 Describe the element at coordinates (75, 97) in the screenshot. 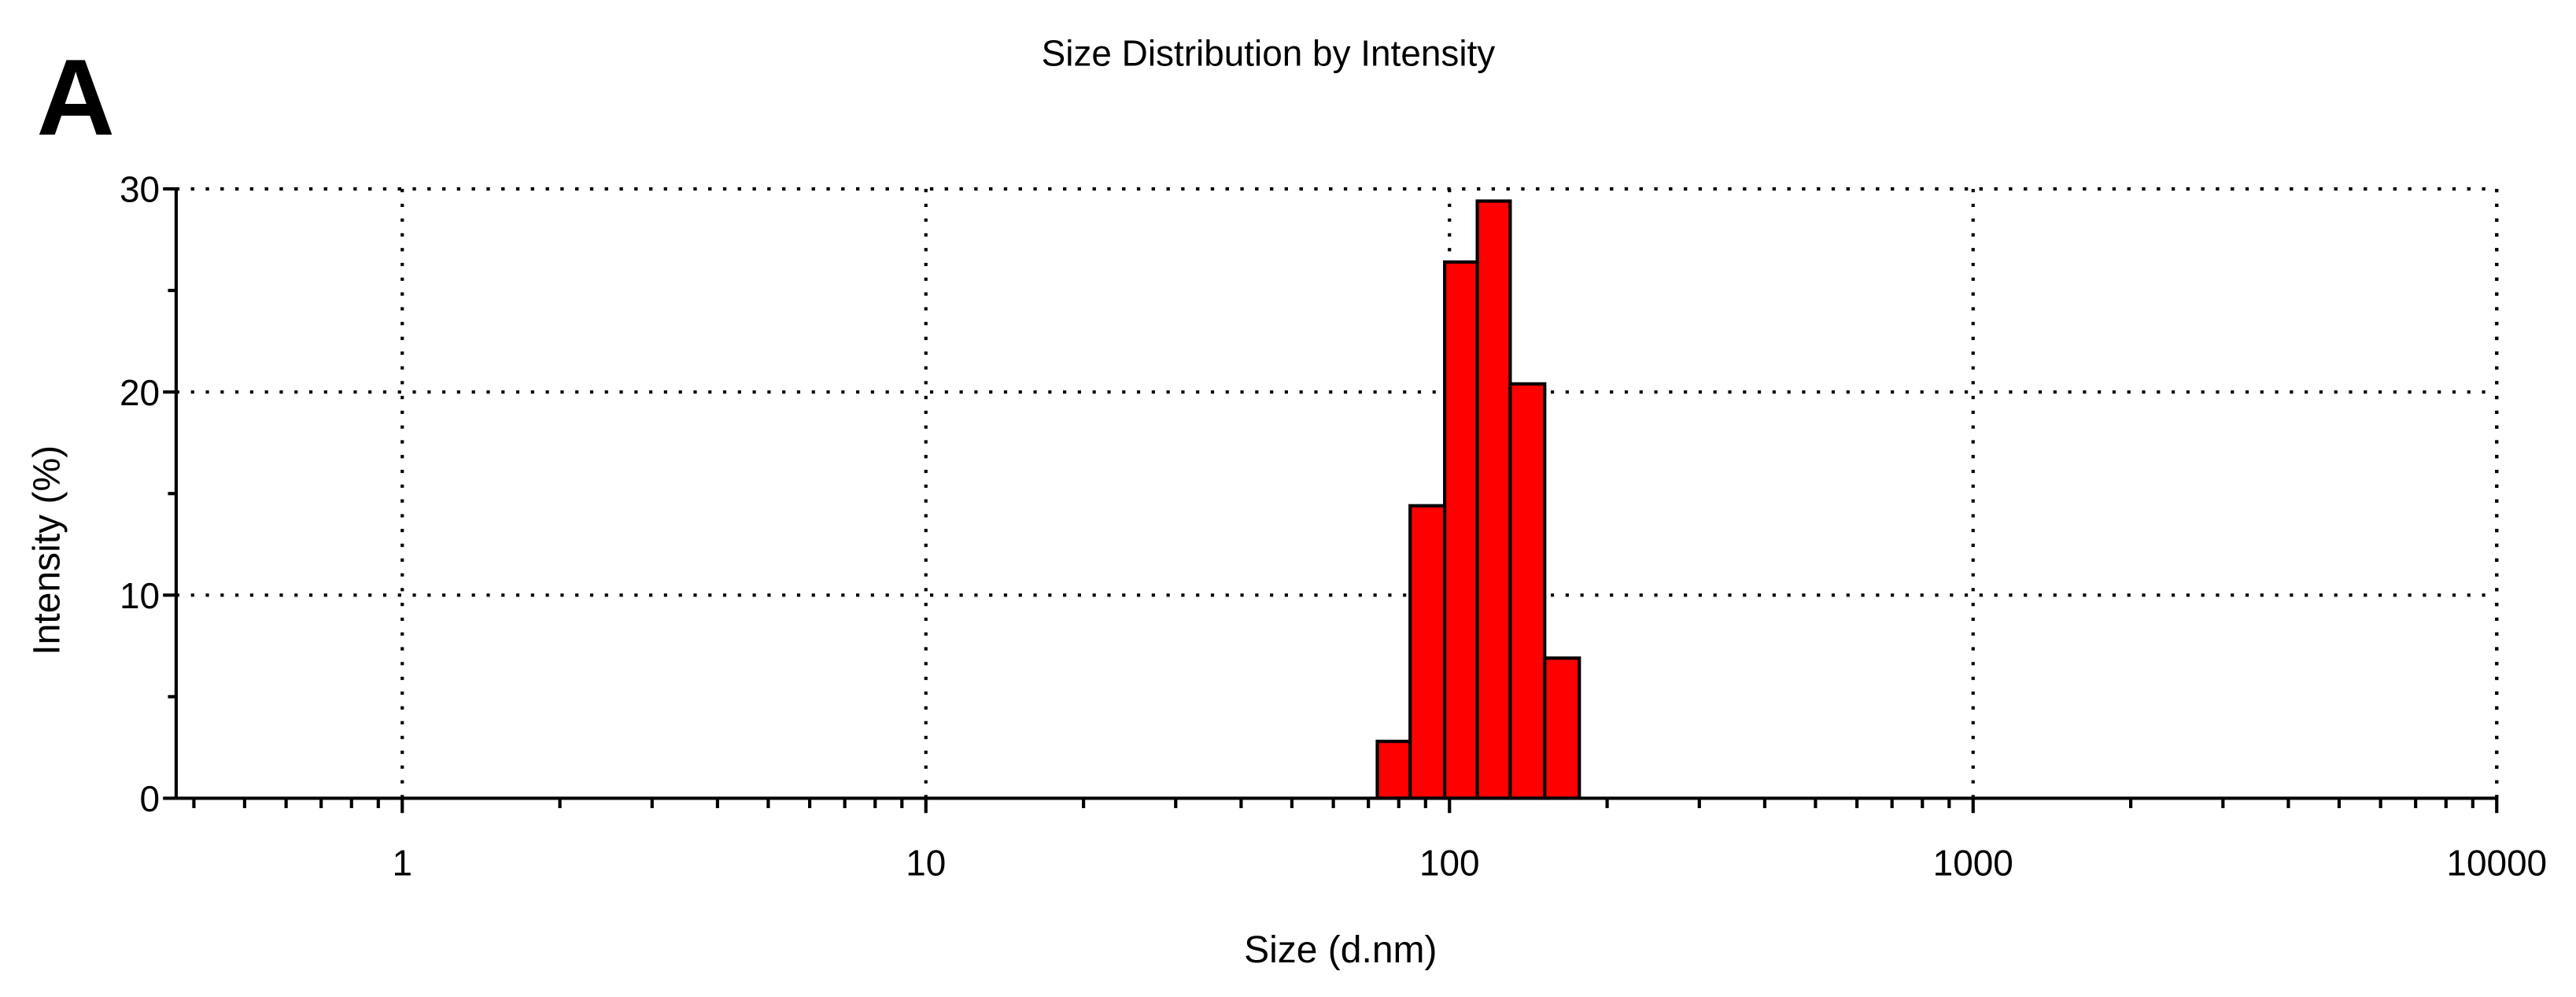

I see `panel-label: A` at that location.